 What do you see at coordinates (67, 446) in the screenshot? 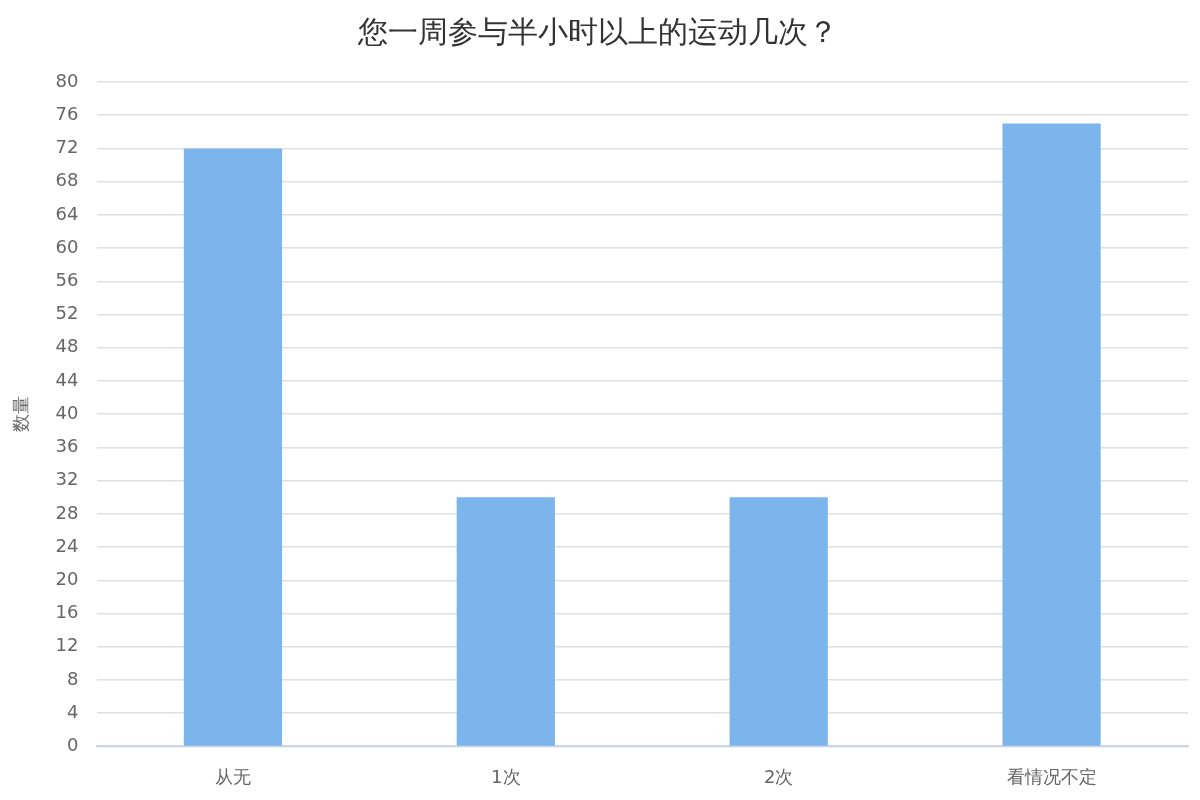
I see `y-tick-label: 36` at bounding box center [67, 446].